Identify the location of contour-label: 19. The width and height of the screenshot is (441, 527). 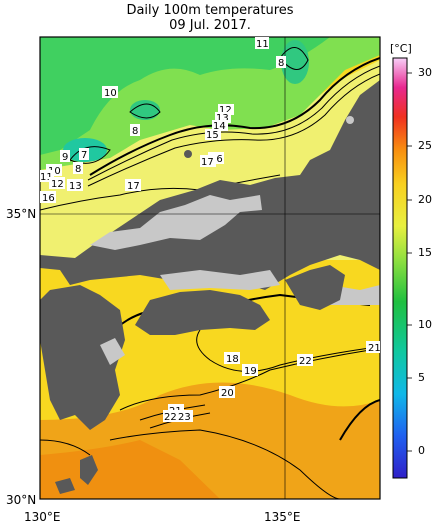
(250, 370).